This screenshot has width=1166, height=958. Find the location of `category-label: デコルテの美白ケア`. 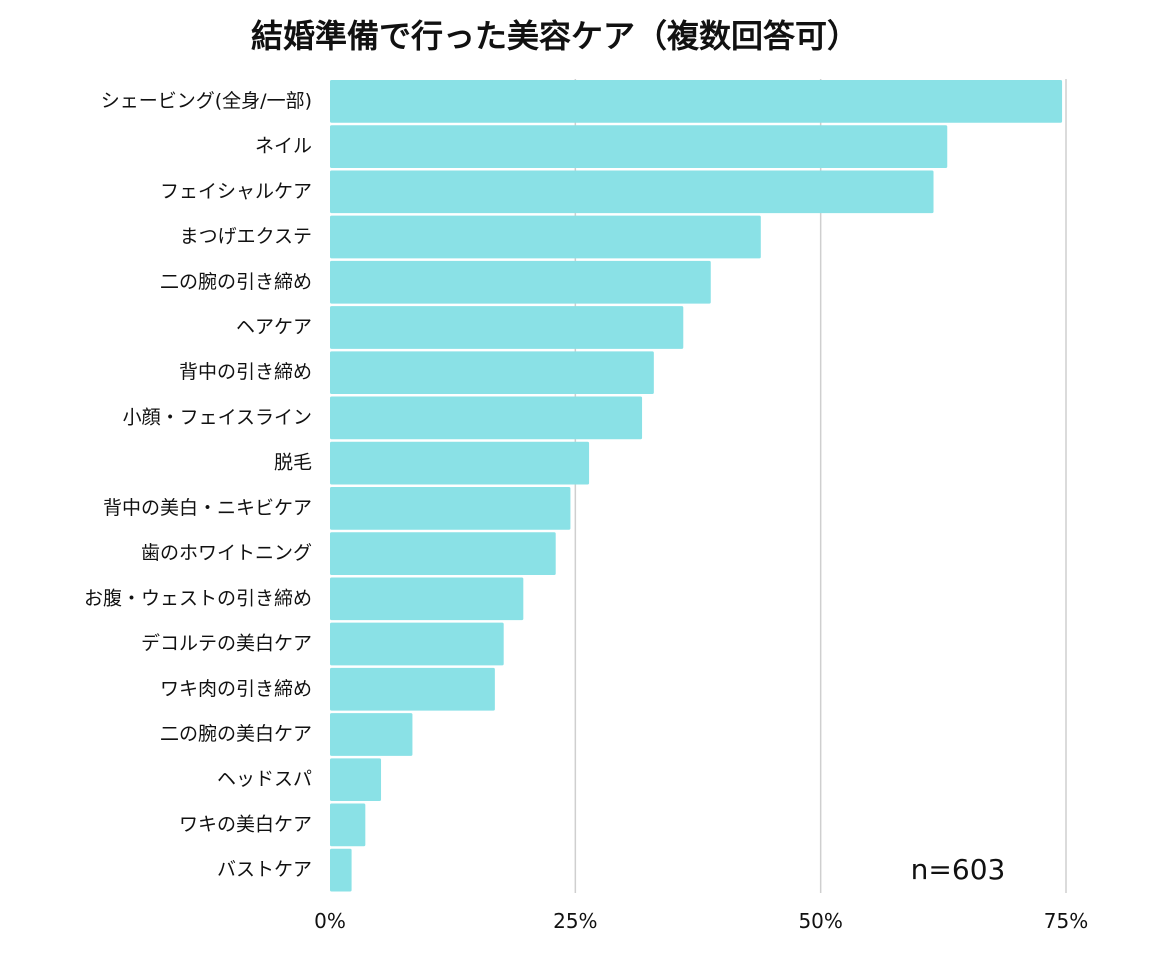

category-label: デコルテの美白ケア is located at coordinates (226, 644).